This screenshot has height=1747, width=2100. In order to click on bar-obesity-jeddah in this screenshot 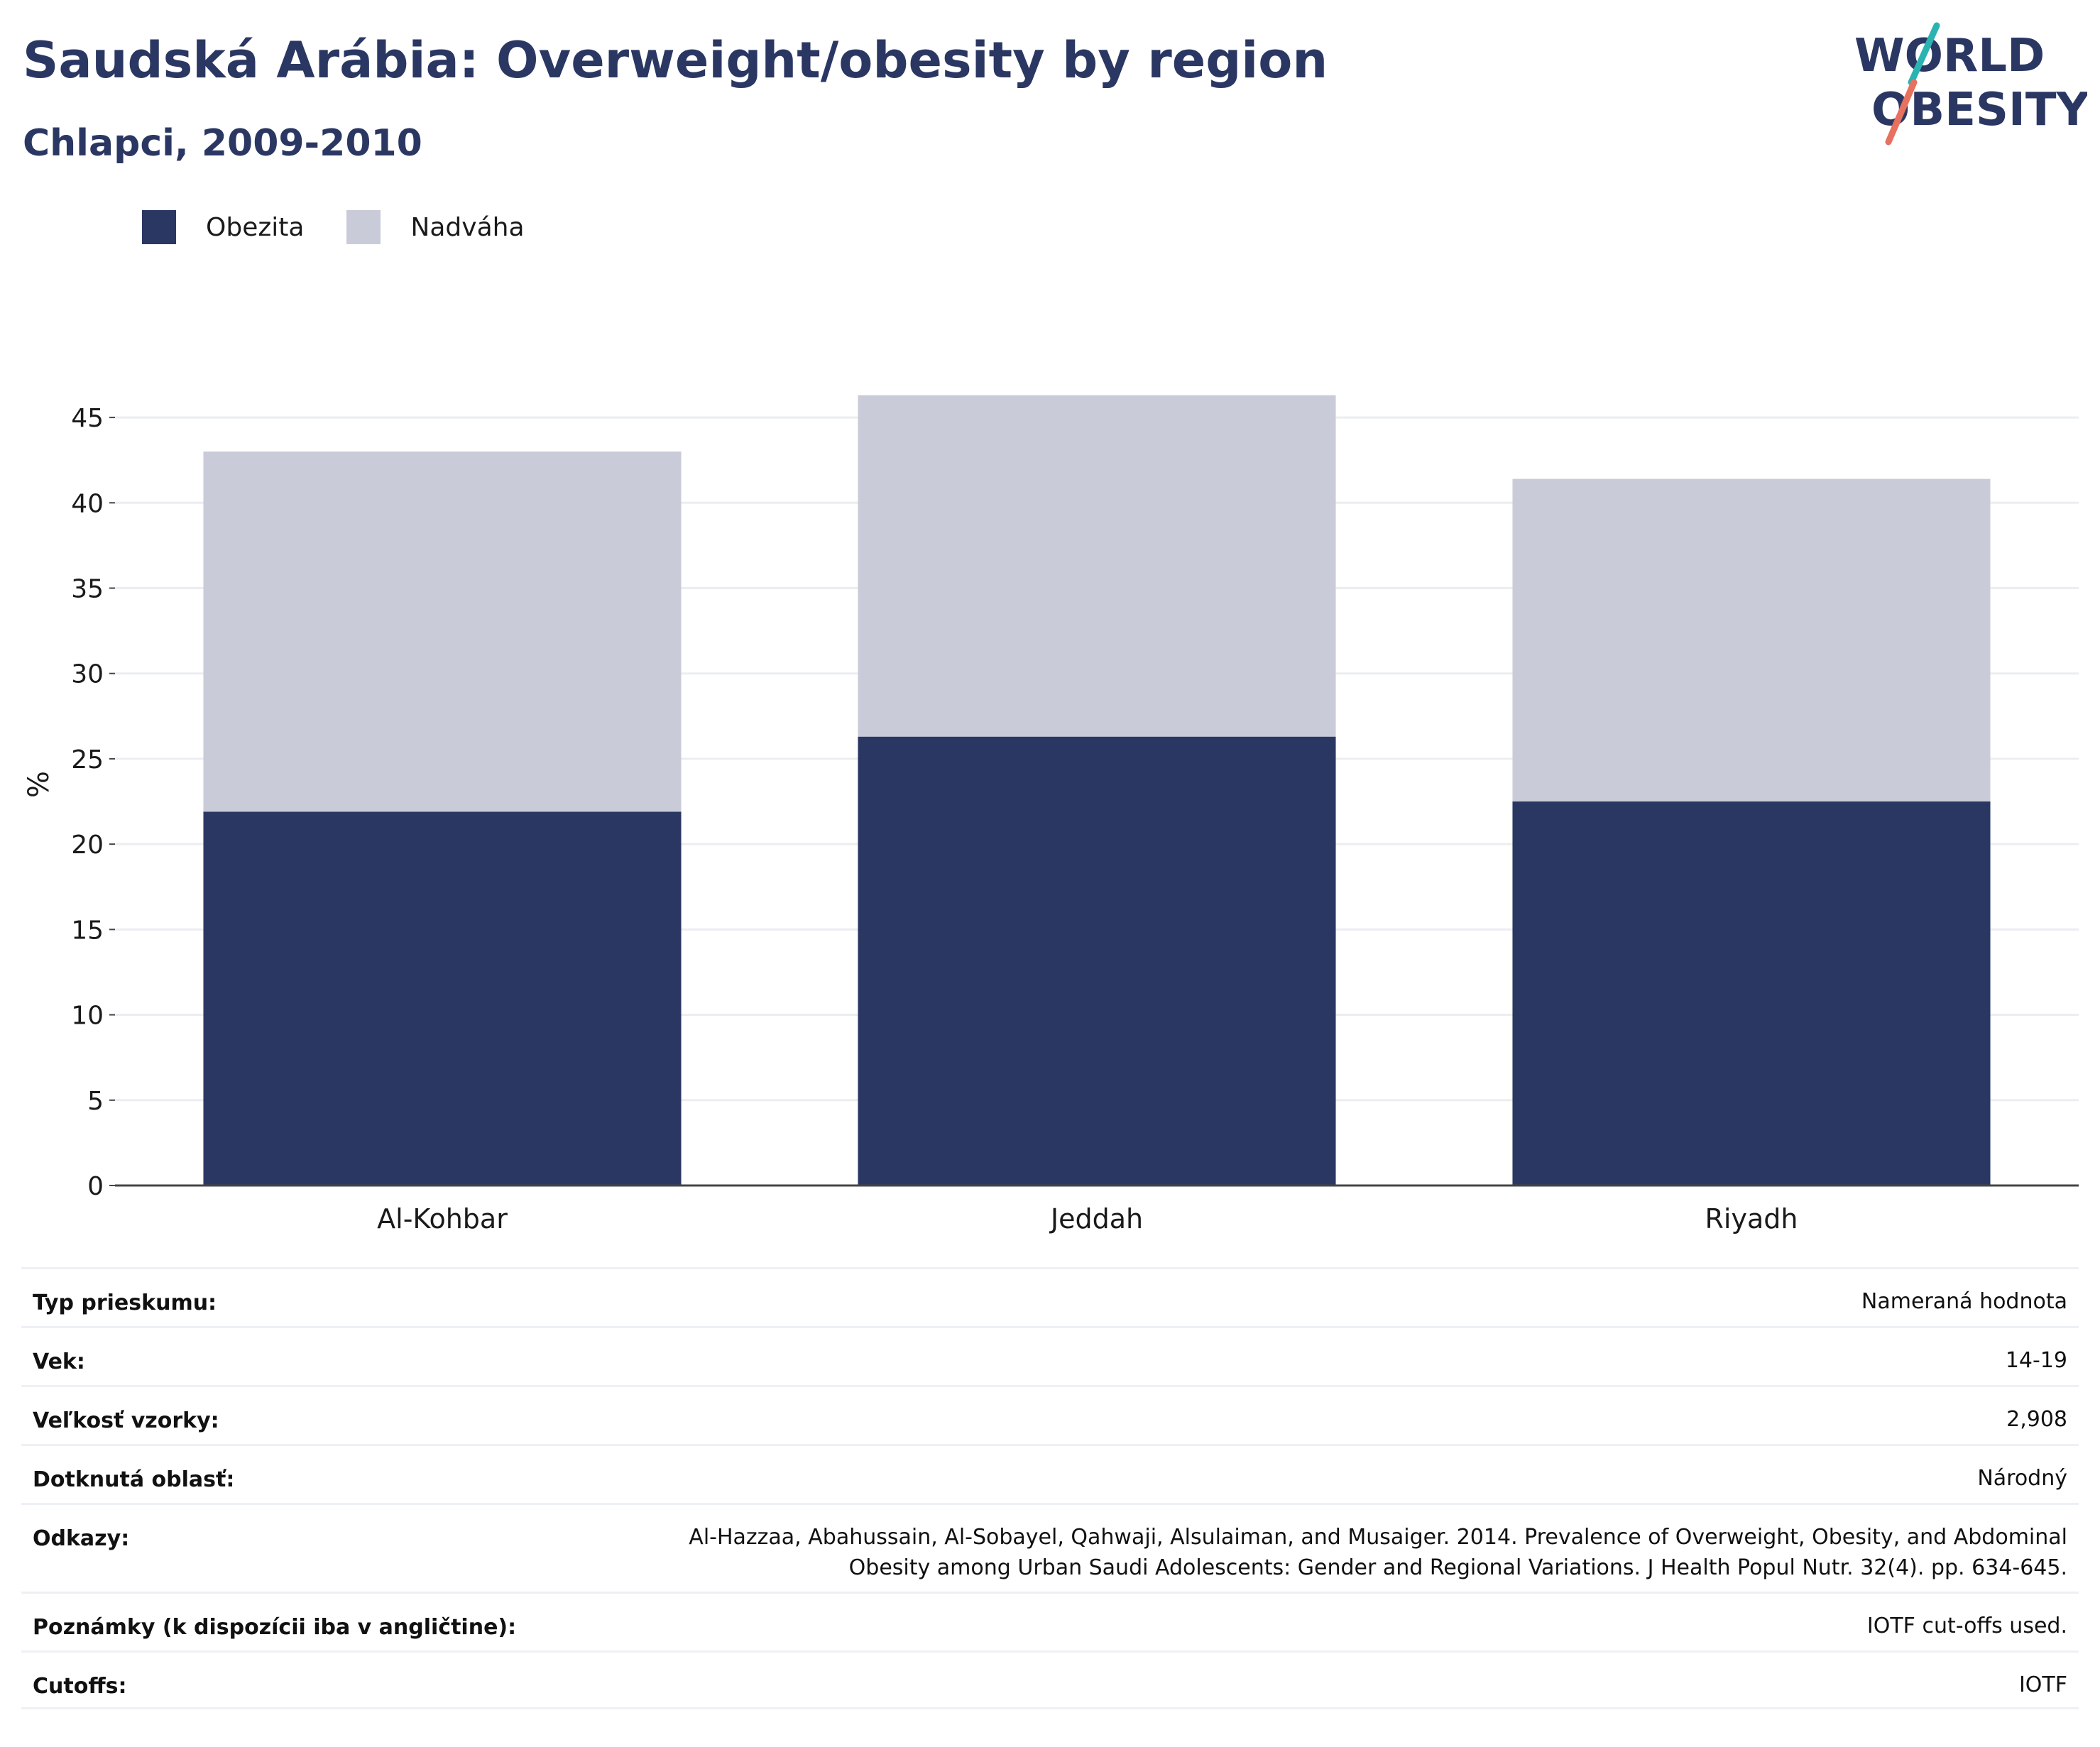, I will do `click(1097, 960)`.